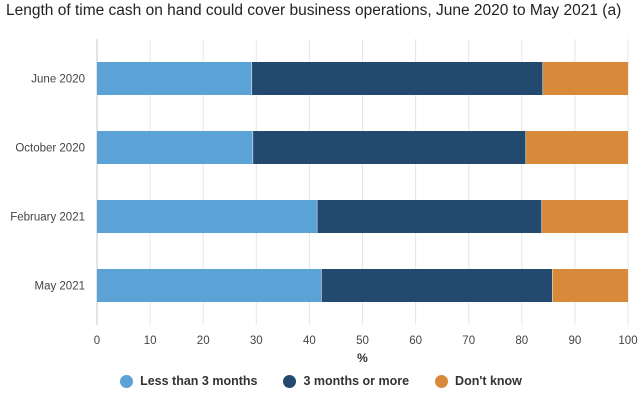 The image size is (642, 405). Describe the element at coordinates (356, 381) in the screenshot. I see `legend-label: 3 months or more` at that location.